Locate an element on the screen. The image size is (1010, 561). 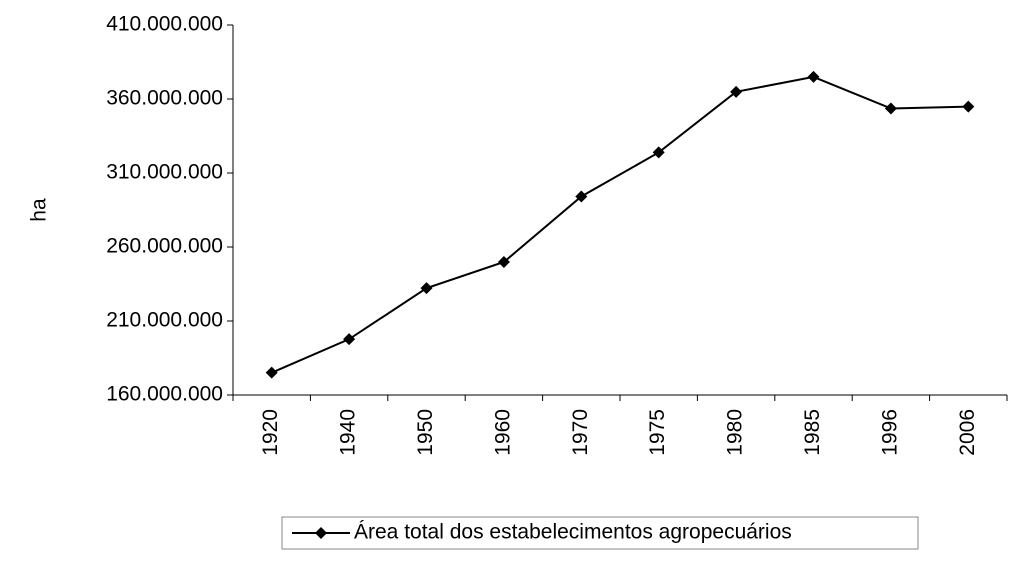
x-tick-label: 1980 is located at coordinates (735, 432).